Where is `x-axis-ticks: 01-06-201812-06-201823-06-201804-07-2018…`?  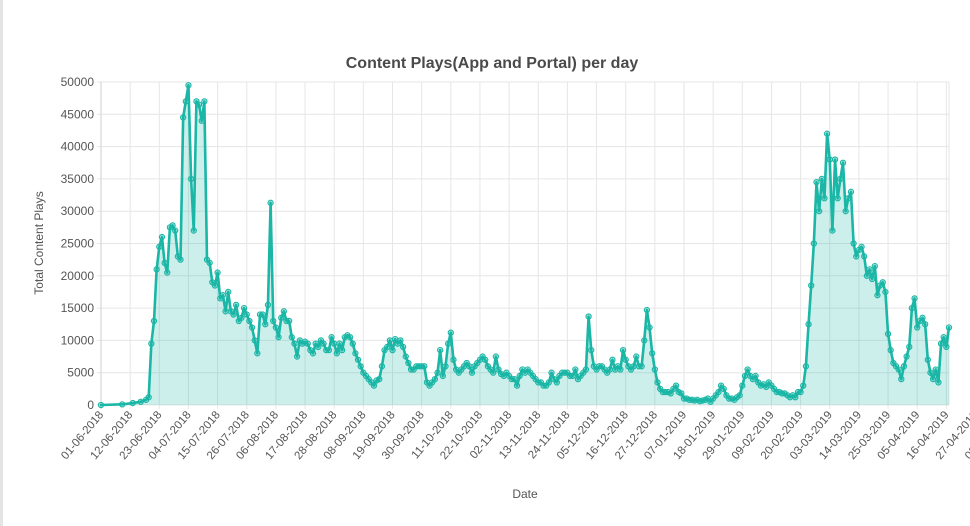 x-axis-ticks: 01-06-201812-06-201823-06-201804-07-2018… is located at coordinates (514, 435).